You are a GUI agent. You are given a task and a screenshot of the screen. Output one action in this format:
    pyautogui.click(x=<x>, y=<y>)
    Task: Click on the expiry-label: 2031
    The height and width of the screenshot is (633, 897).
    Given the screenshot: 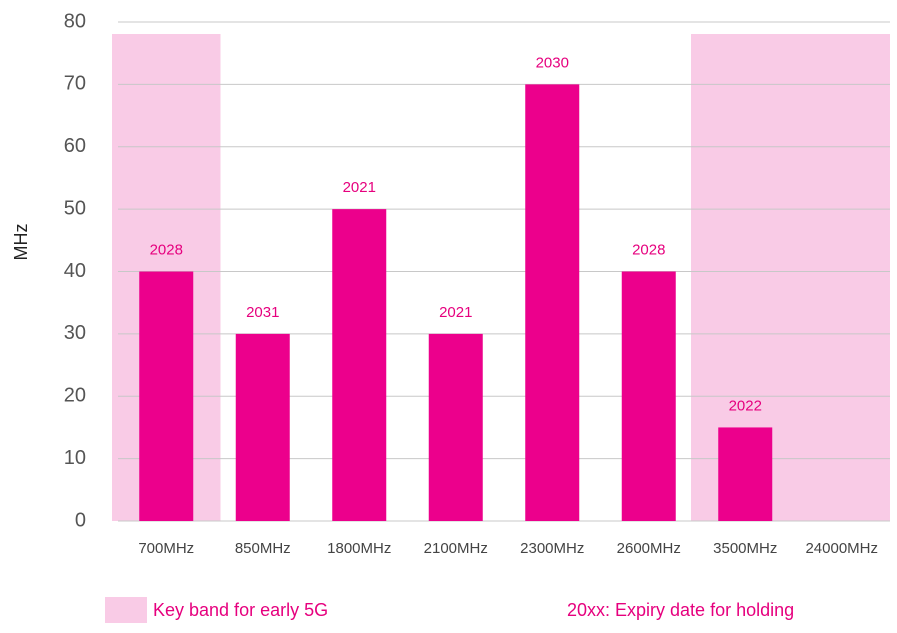 What is the action you would take?
    pyautogui.click(x=262, y=312)
    